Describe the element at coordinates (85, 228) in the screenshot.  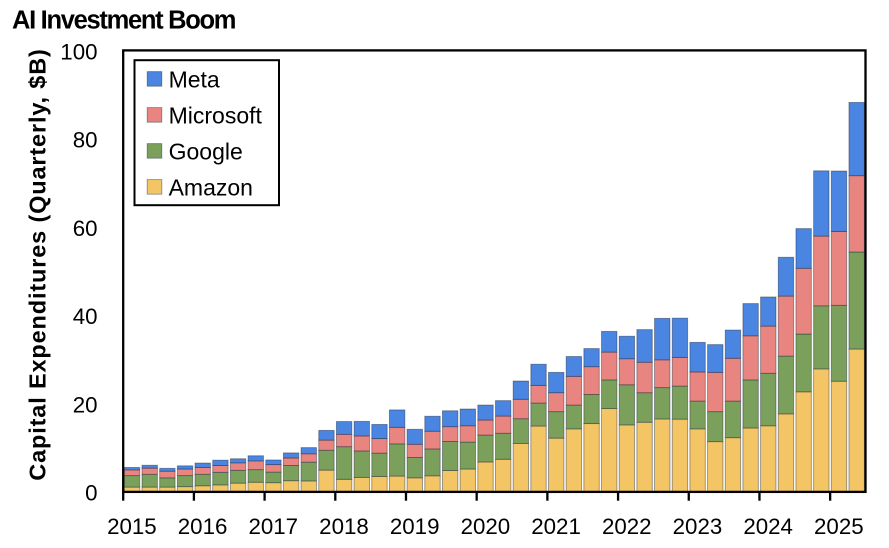
I see `svg-text: 60` at that location.